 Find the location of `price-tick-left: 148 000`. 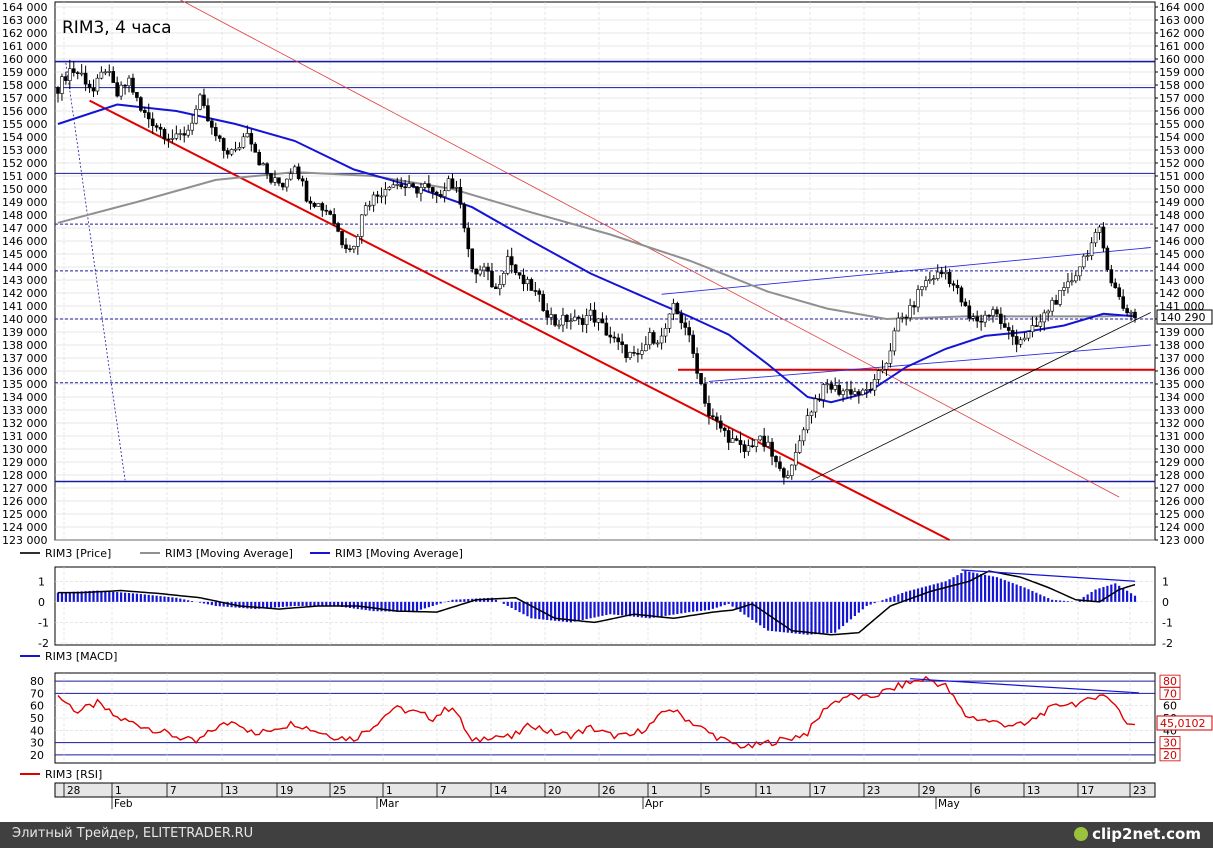

price-tick-left: 148 000 is located at coordinates (25, 215).